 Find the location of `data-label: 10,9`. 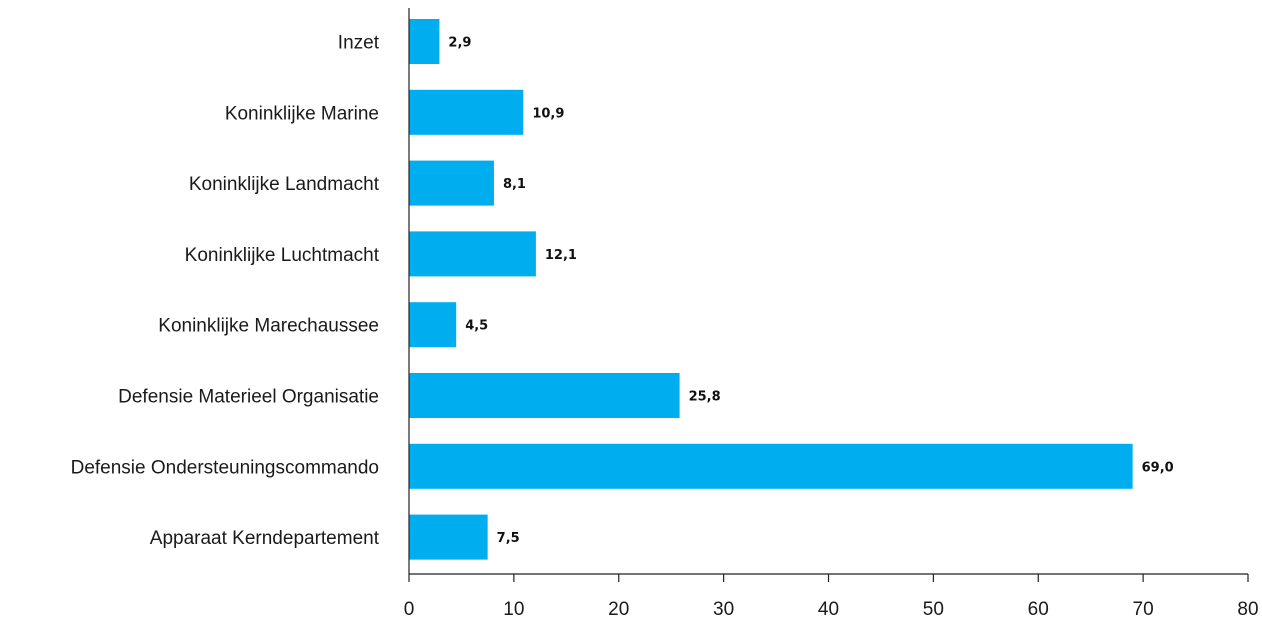

data-label: 10,9 is located at coordinates (548, 113).